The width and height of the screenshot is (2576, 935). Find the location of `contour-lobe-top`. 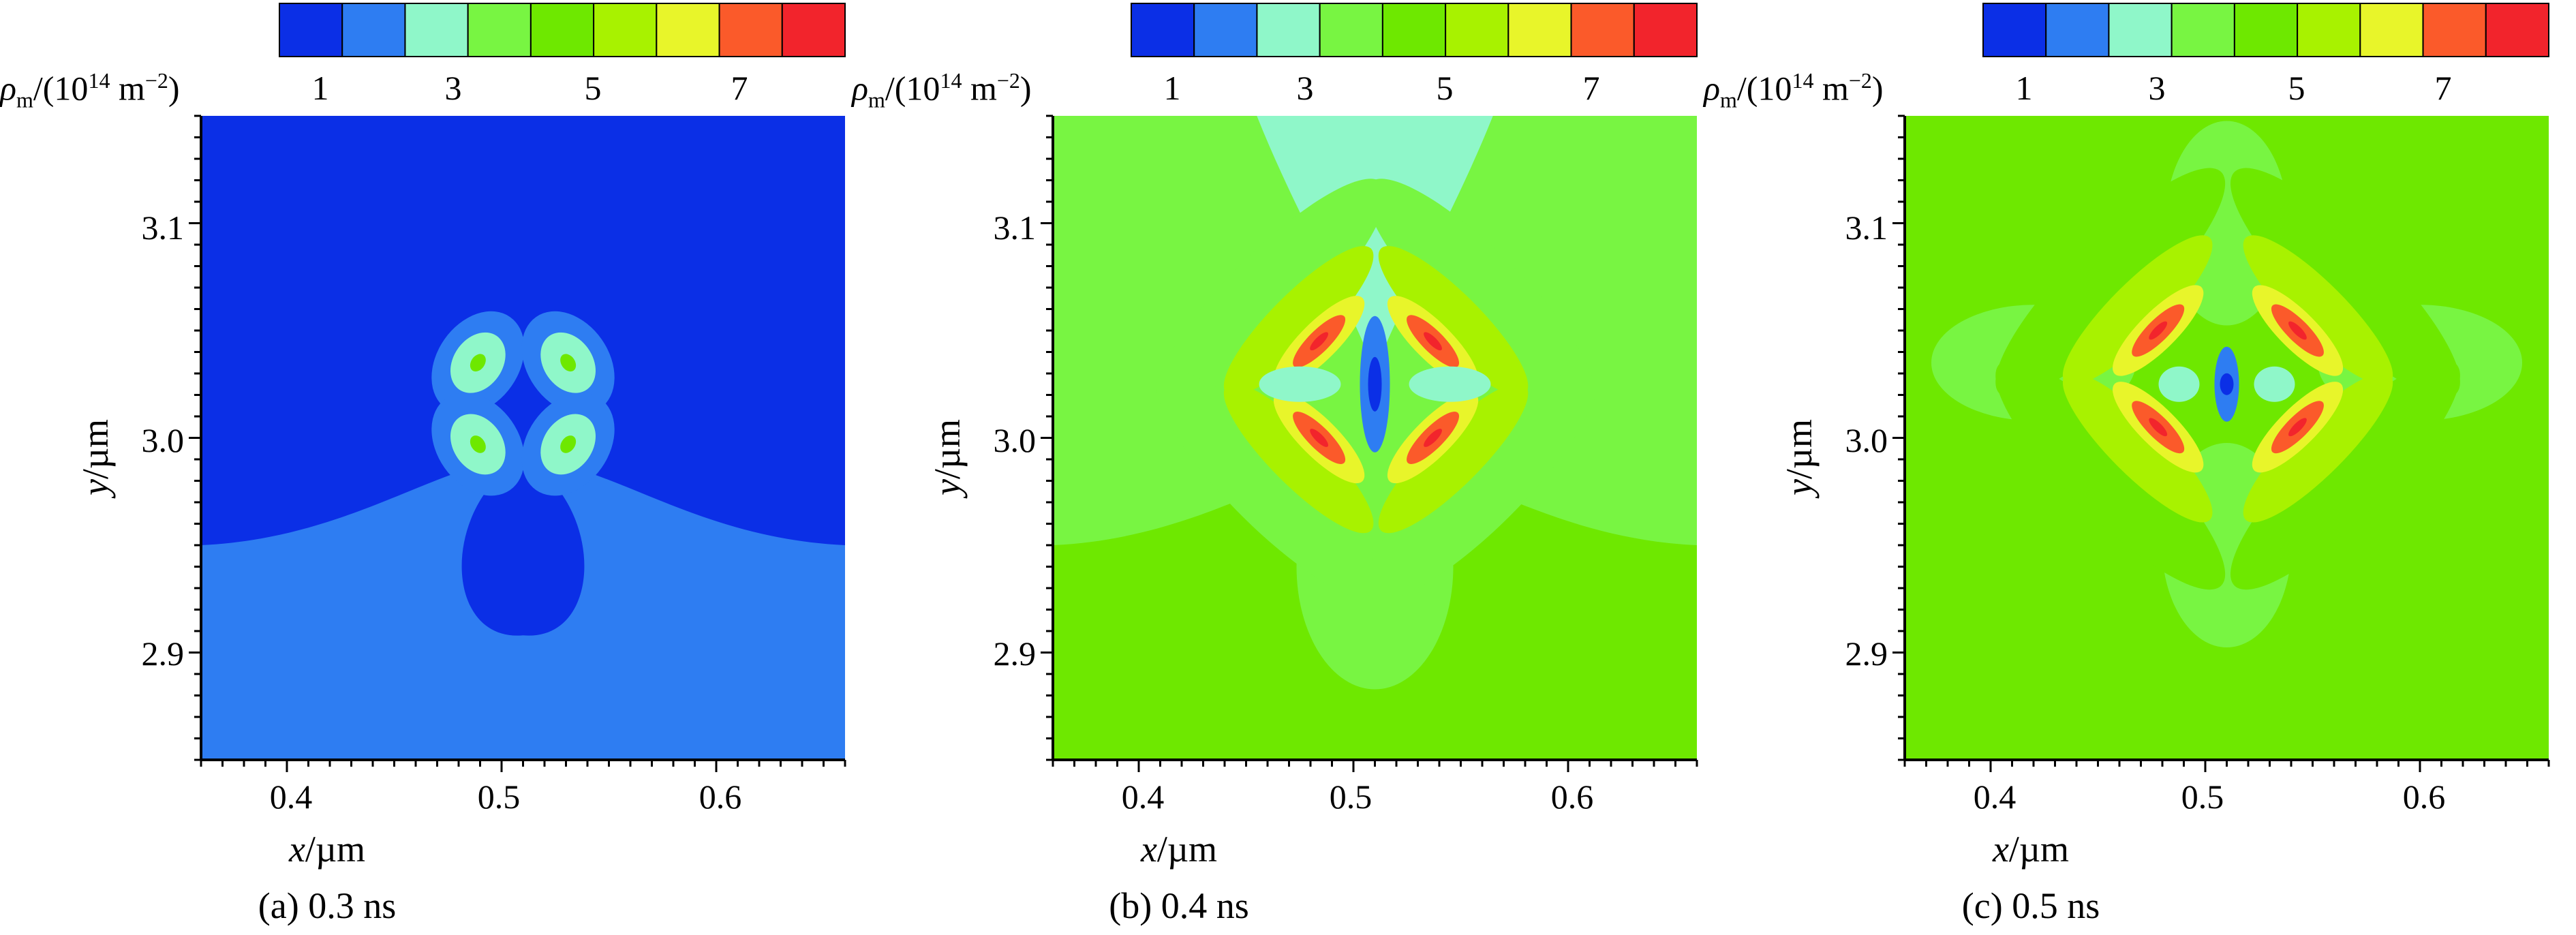

contour-lobe-top is located at coordinates (1375, 244).